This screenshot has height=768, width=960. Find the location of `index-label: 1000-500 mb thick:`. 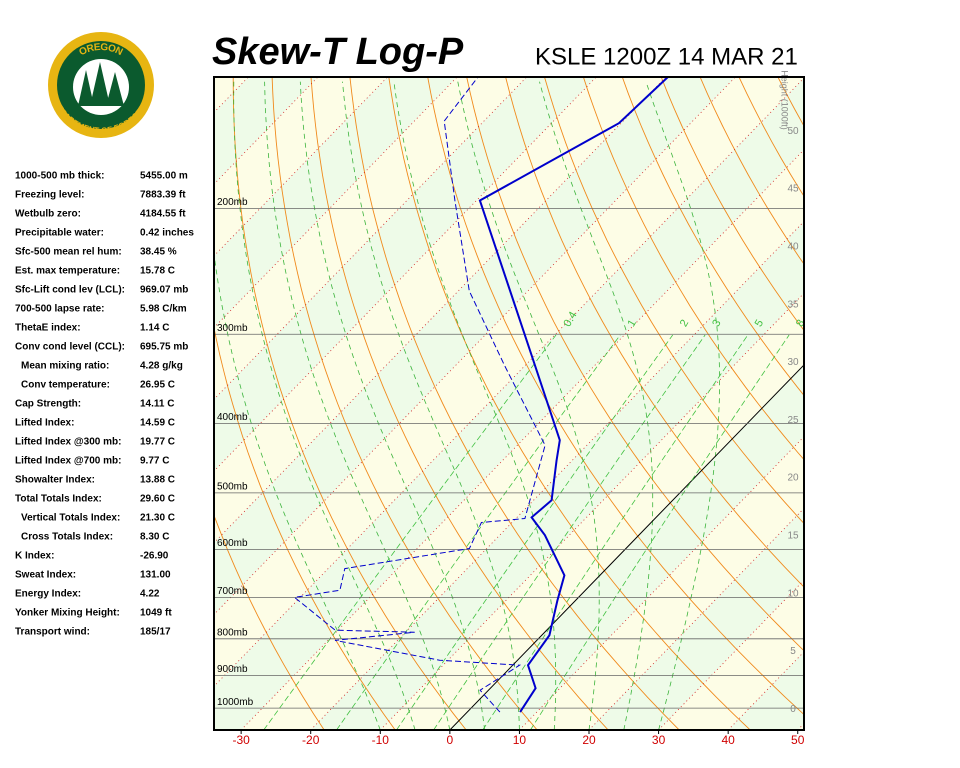

index-label: 1000-500 mb thick: is located at coordinates (60, 176).